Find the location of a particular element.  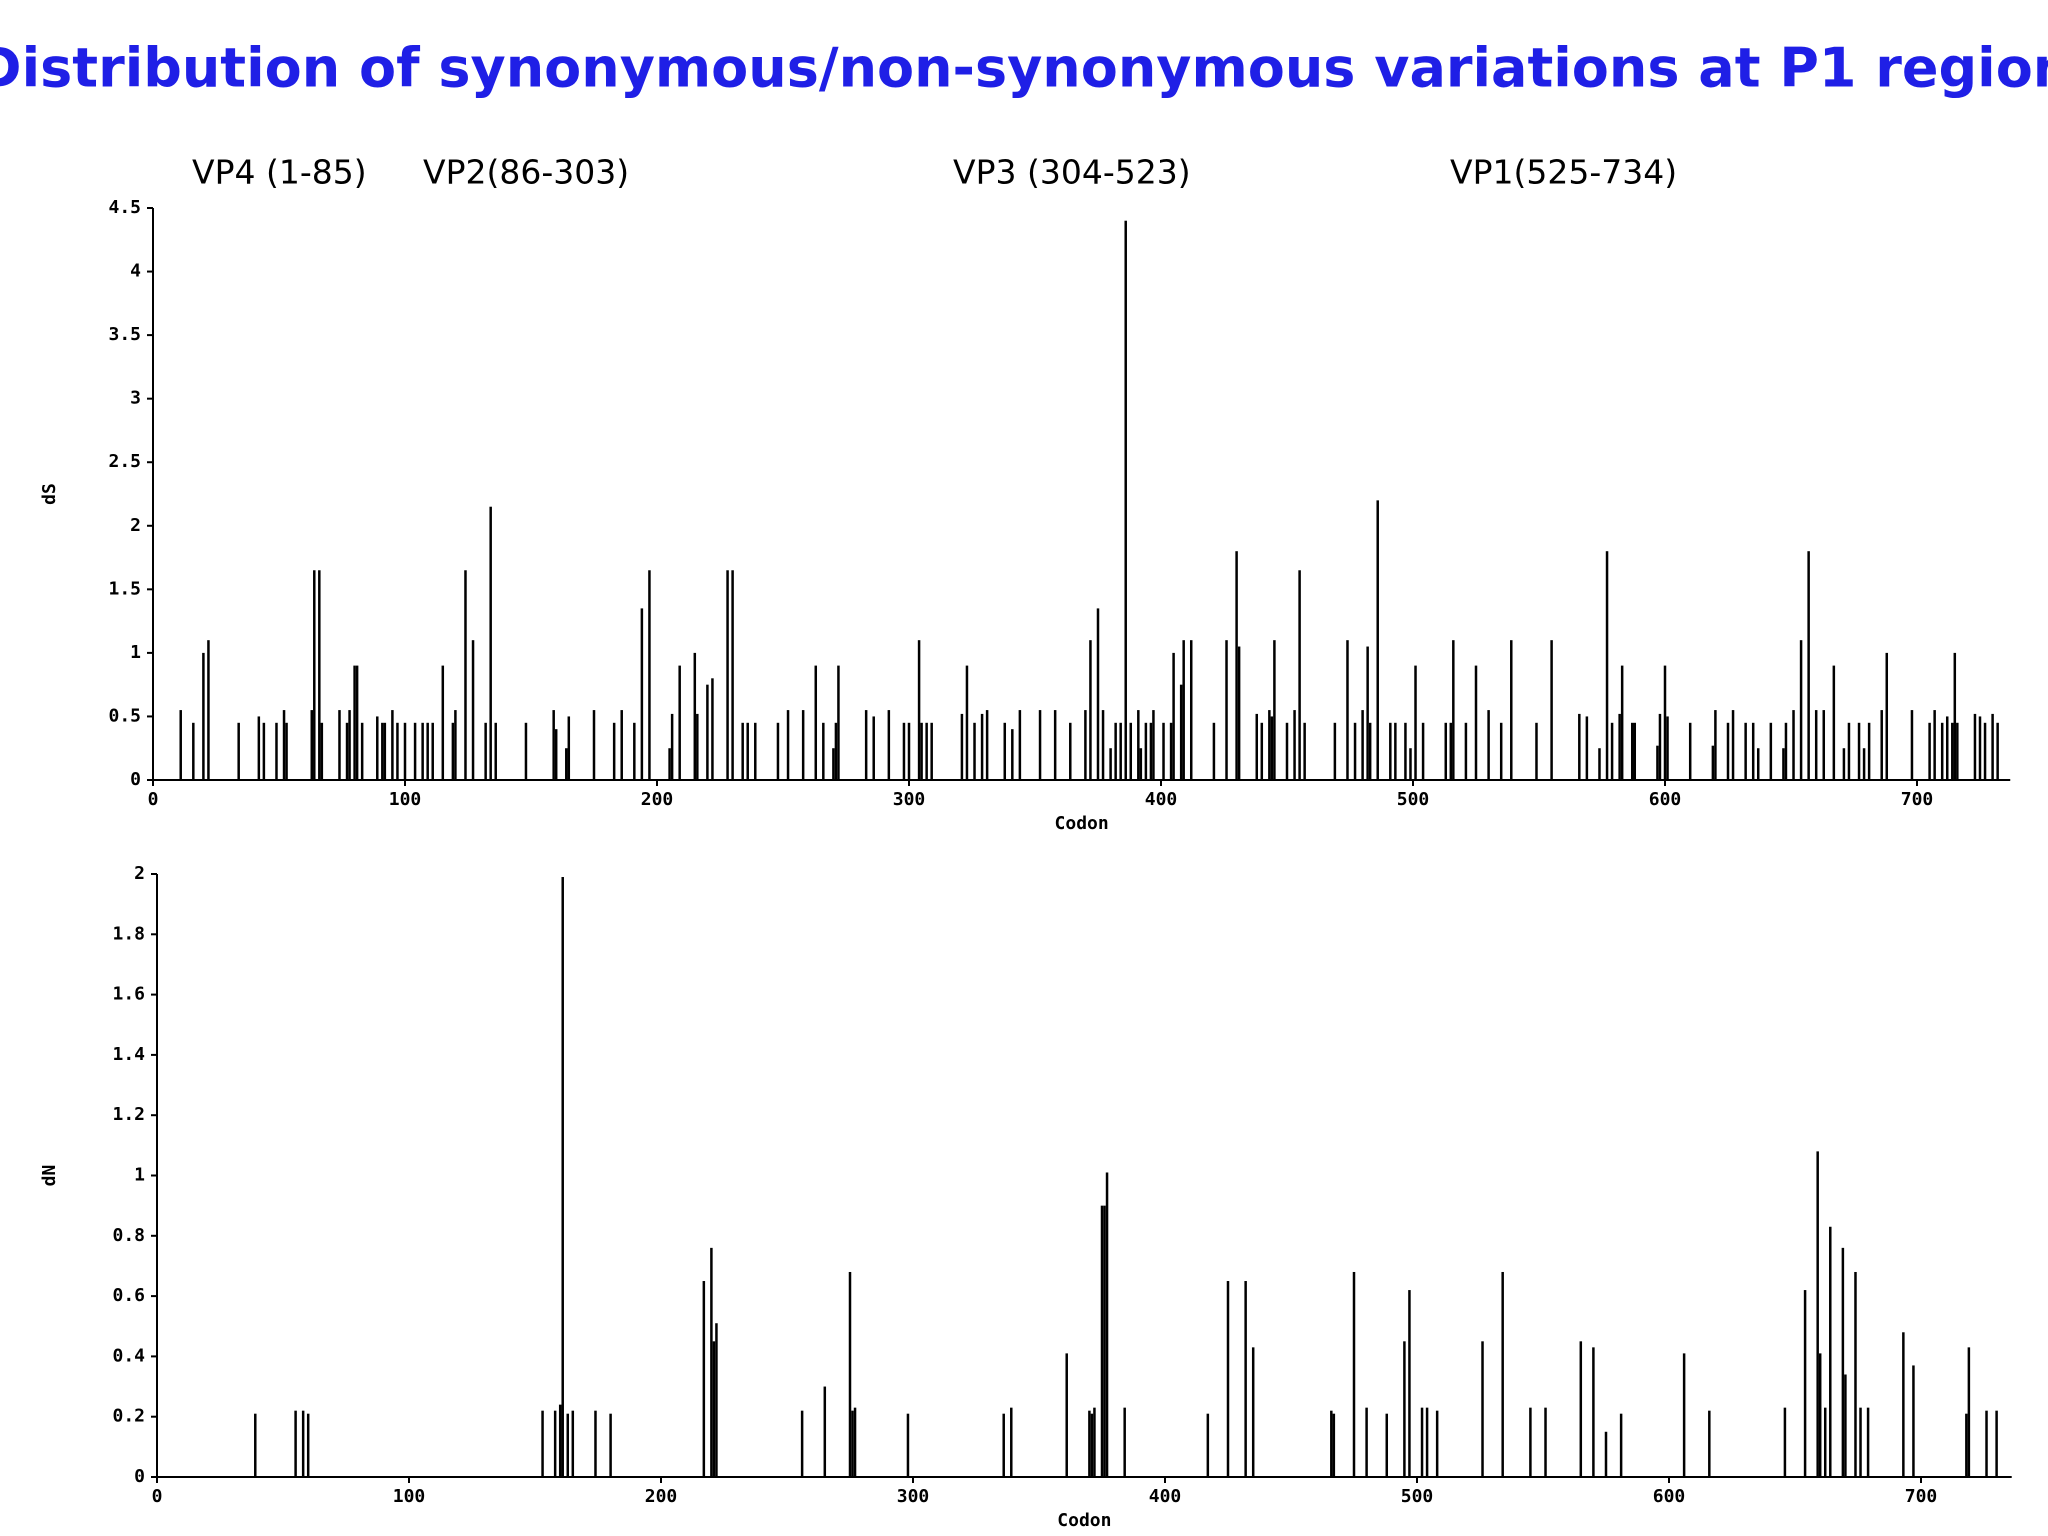

x-tick-label: 100 is located at coordinates (409, 1496).